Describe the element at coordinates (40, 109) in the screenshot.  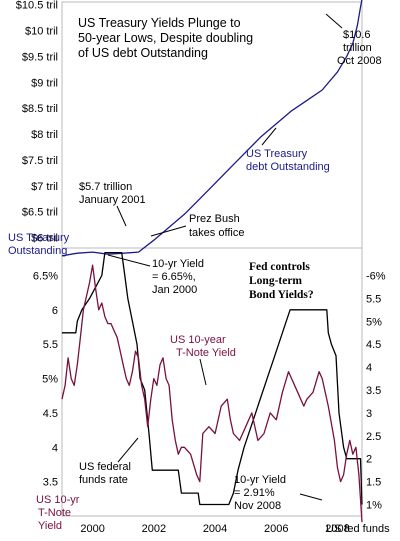
I see `debt-y-tick-label: $8.5 tril` at that location.